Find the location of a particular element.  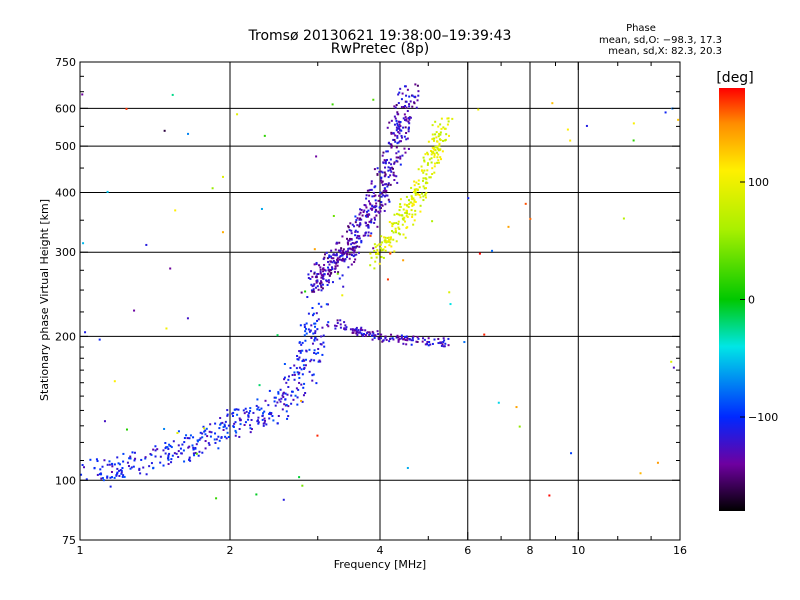

phase-legend-title: Phase is located at coordinates (641, 28).